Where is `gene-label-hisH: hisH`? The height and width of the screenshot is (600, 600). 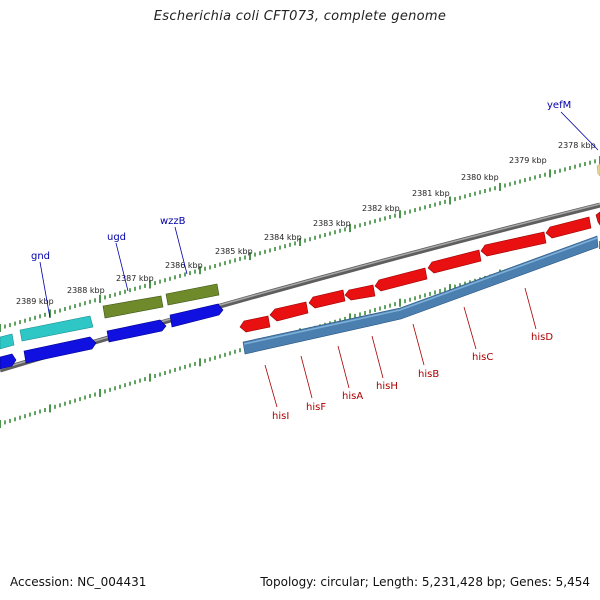
gene-label-hisH: hisH is located at coordinates (387, 386).